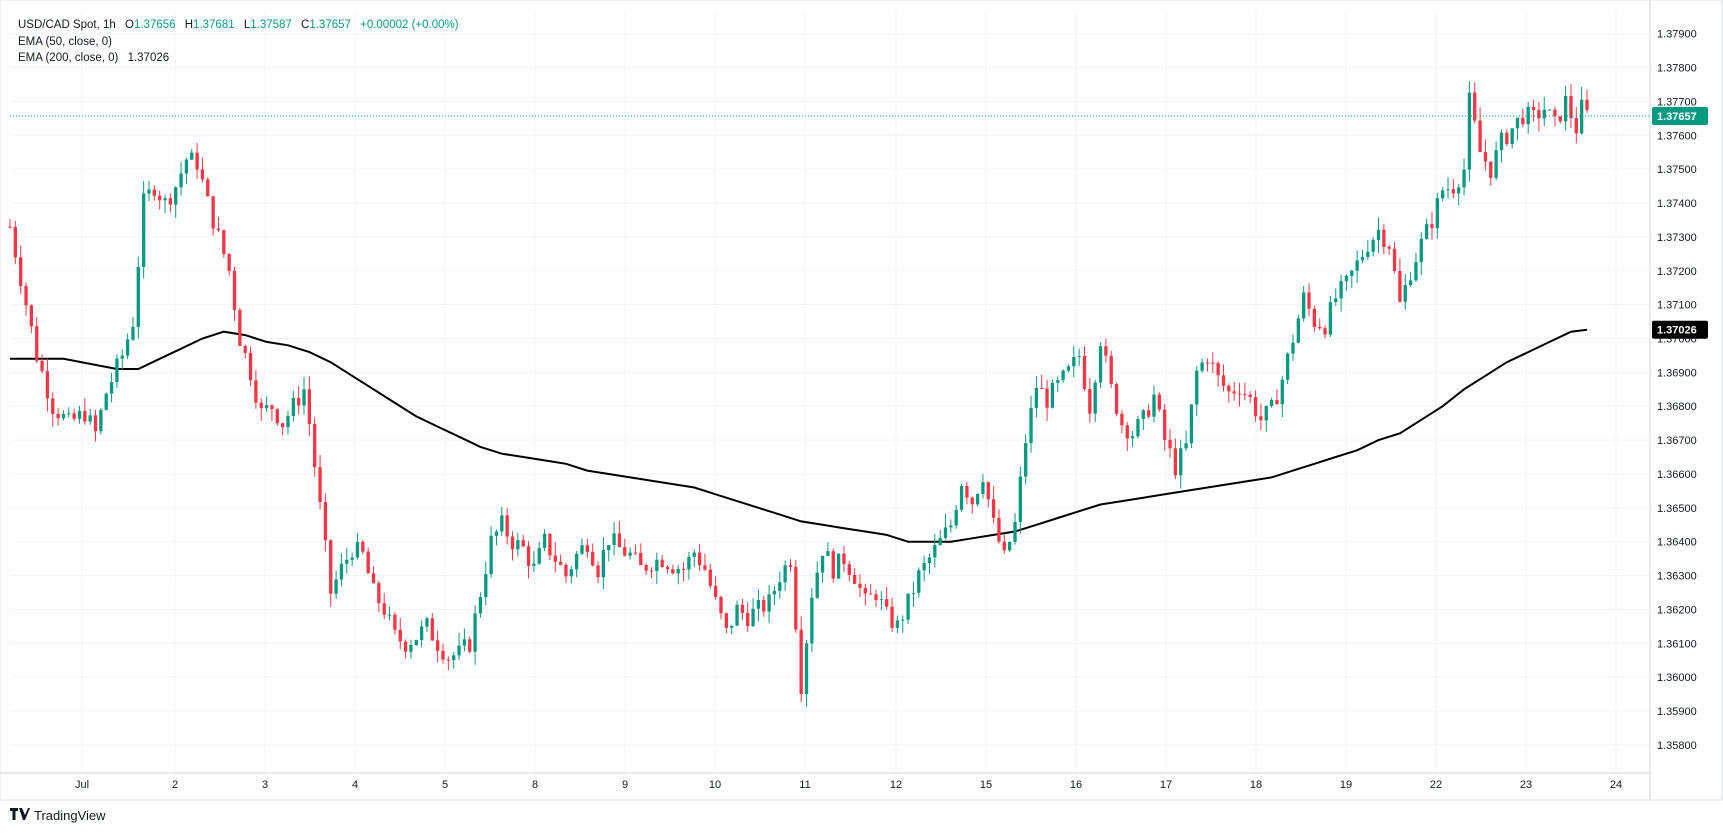 Image resolution: width=1723 pixels, height=835 pixels. I want to click on y-tick-label: 1.36400, so click(1677, 543).